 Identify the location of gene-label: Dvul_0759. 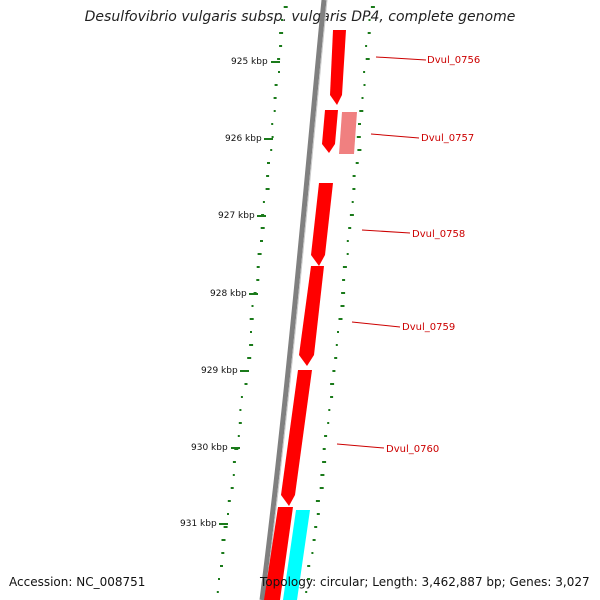
(428, 327).